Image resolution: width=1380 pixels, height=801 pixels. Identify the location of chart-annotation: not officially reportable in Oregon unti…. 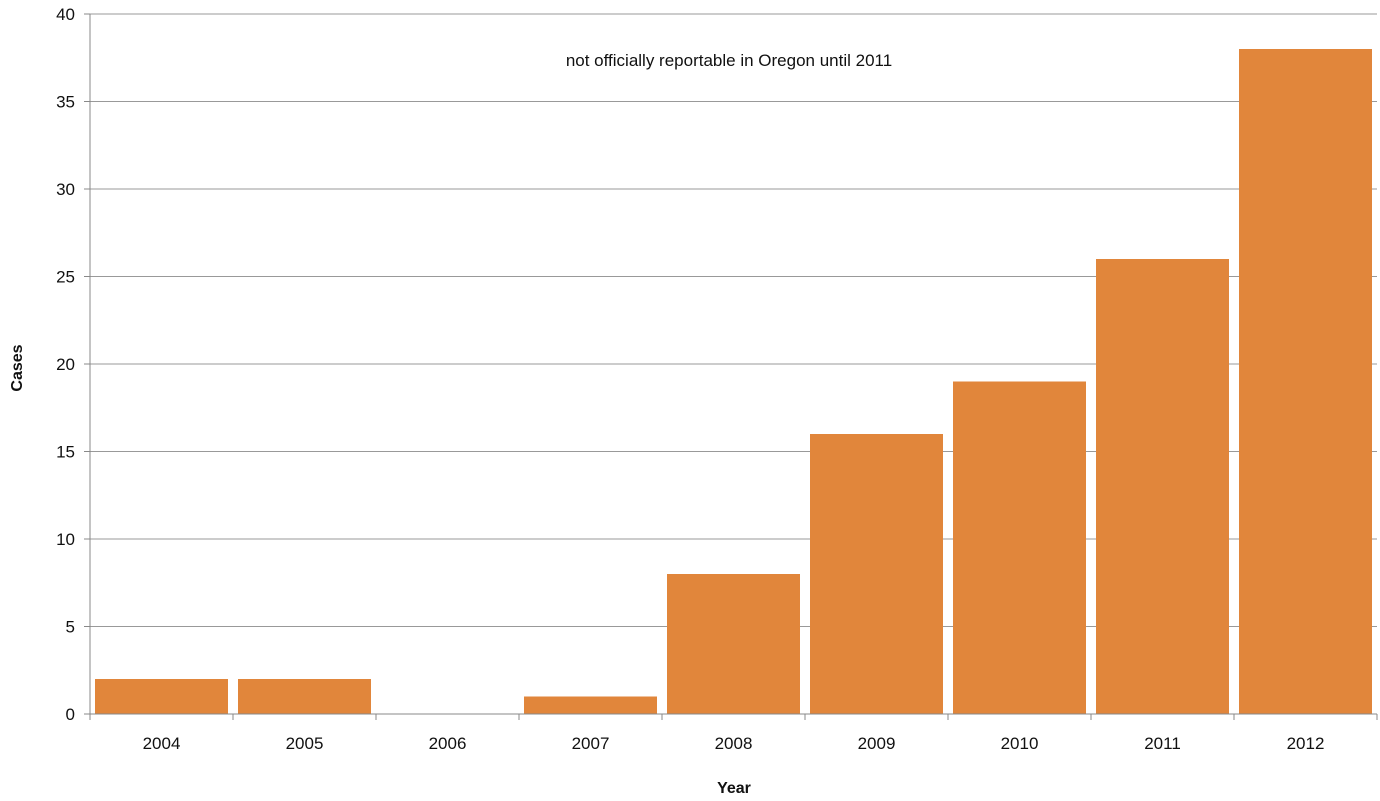
(729, 60).